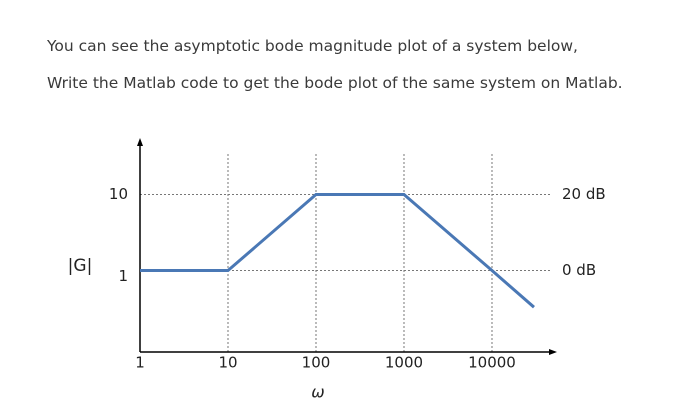 This screenshot has width=700, height=419. I want to click on x-axis-label: ω, so click(317, 392).